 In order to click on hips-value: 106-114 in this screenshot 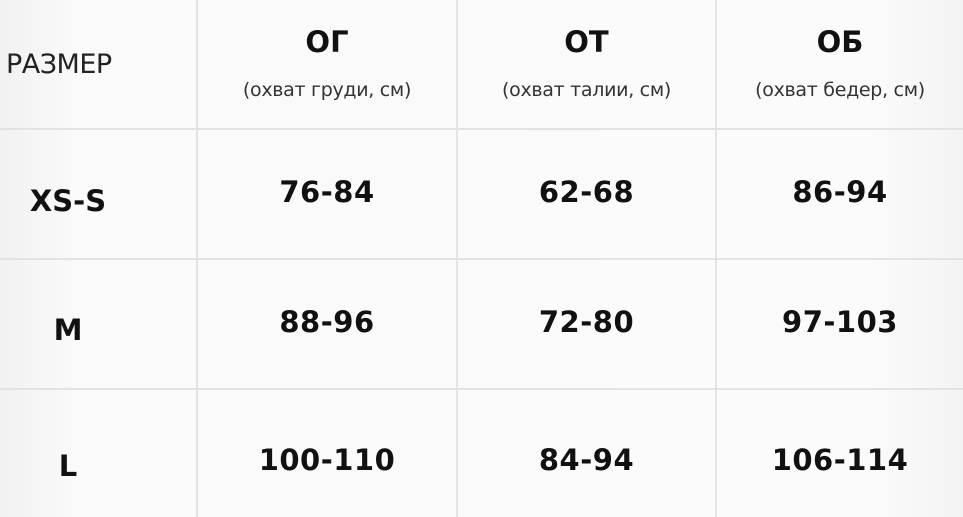, I will do `click(840, 459)`.